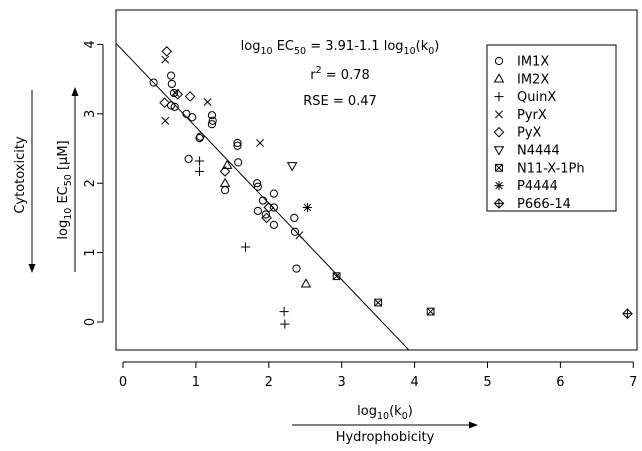 The image size is (642, 451). Describe the element at coordinates (537, 186) in the screenshot. I see `legend-label-p4444: P4444` at that location.